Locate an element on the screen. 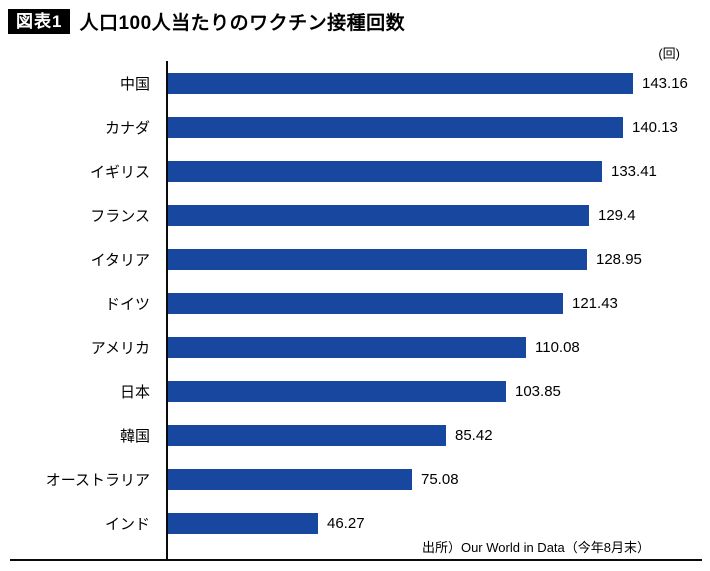  value-label: 143.16 is located at coordinates (665, 83).